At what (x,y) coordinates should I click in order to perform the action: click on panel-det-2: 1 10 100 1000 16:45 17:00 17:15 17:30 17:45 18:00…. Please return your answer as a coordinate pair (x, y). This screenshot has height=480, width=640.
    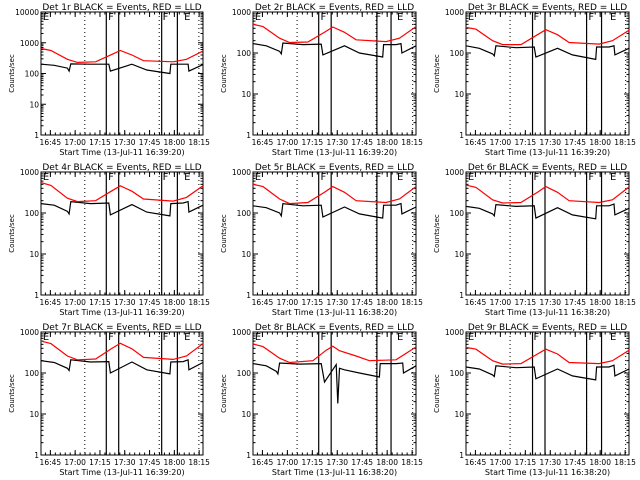
    Looking at the image, I should click on (321, 80).